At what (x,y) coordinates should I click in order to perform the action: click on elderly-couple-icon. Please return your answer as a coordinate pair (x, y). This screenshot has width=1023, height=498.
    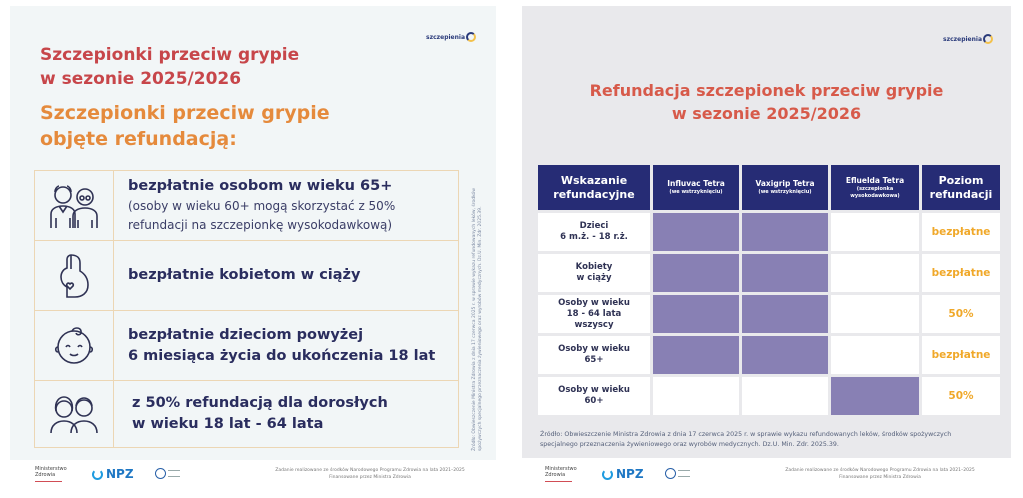
    Looking at the image, I should click on (74, 205).